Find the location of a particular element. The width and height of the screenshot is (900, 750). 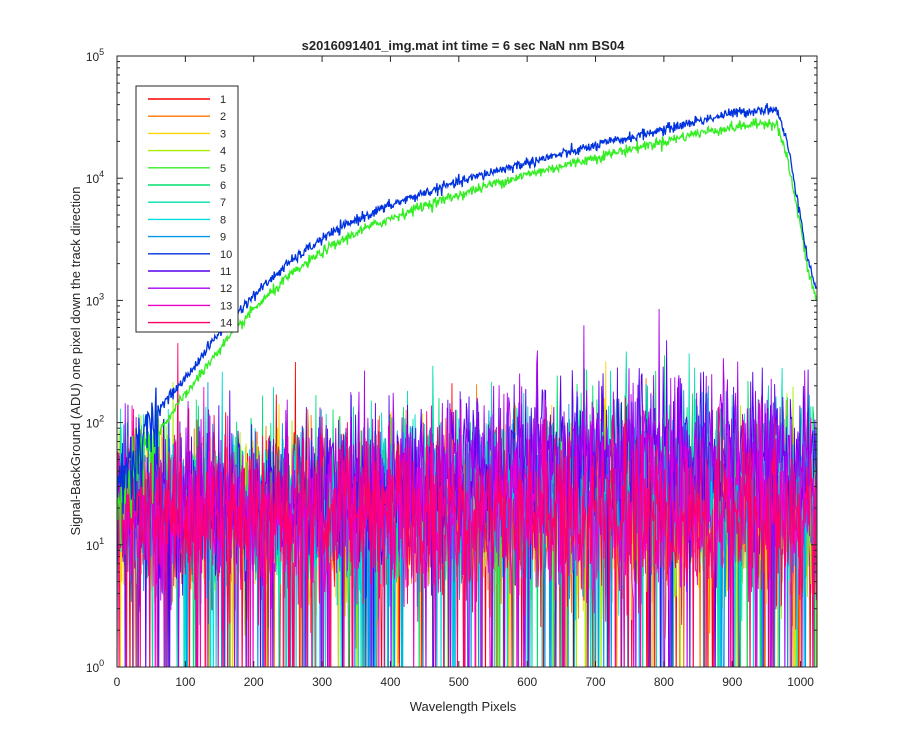

legend-label-8: 8 is located at coordinates (223, 220).